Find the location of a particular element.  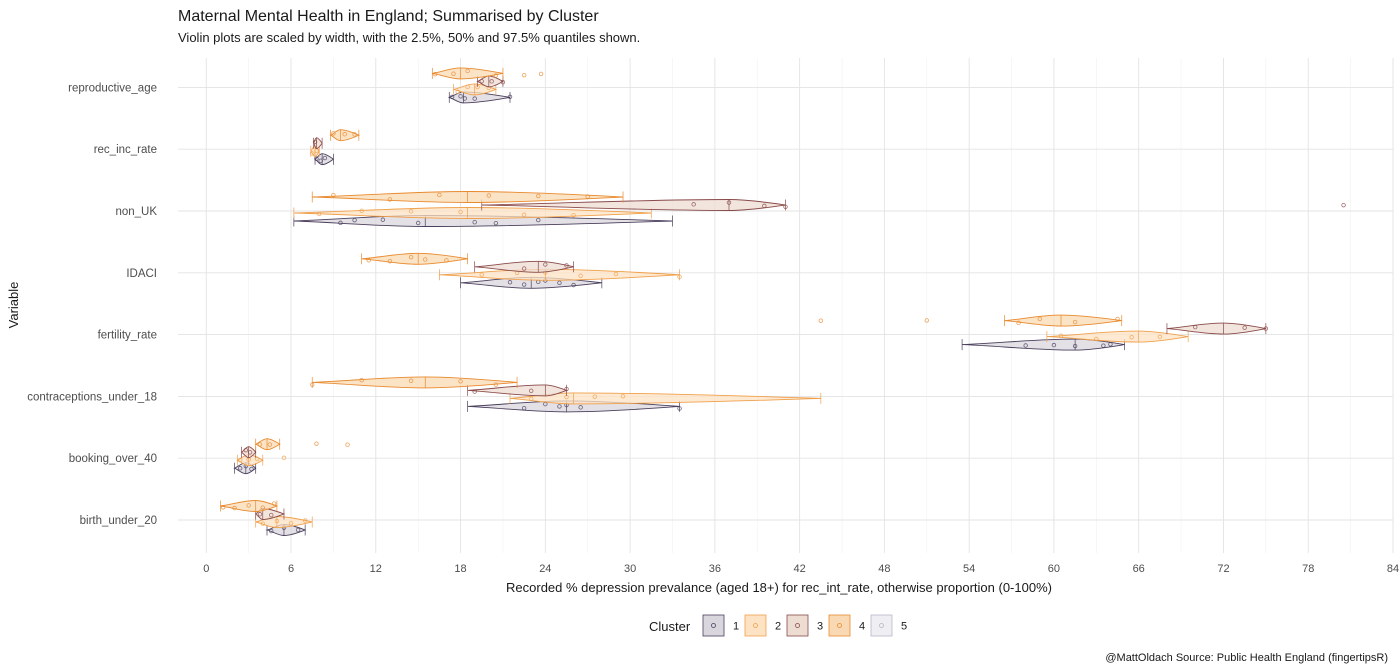

y-tick-label: non_UK is located at coordinates (136, 212).